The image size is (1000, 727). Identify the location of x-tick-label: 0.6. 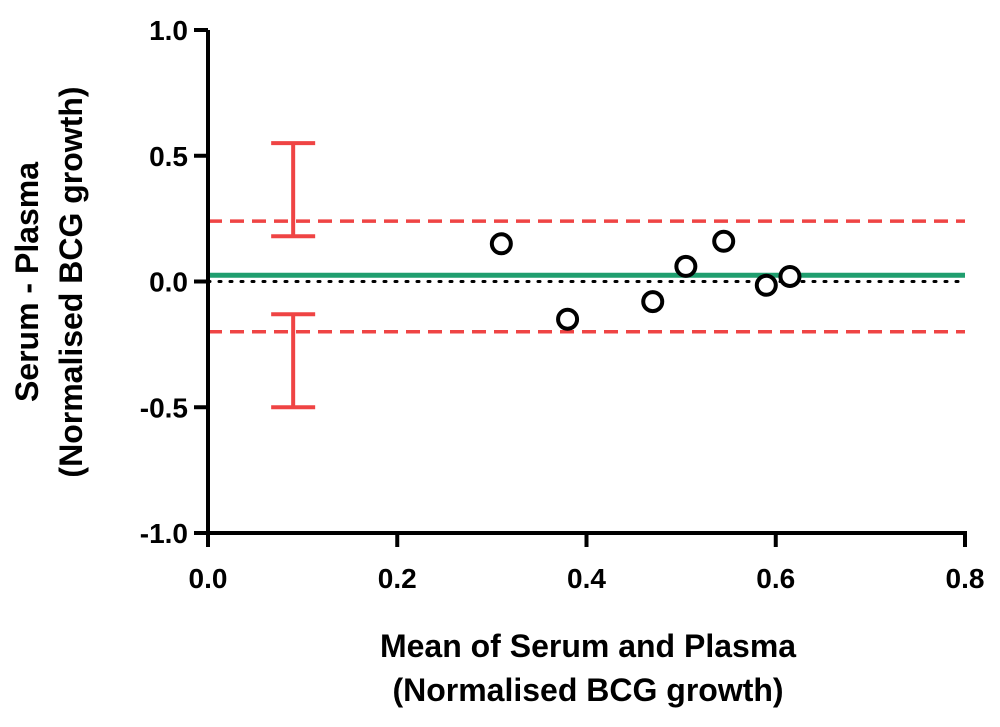
(775, 578).